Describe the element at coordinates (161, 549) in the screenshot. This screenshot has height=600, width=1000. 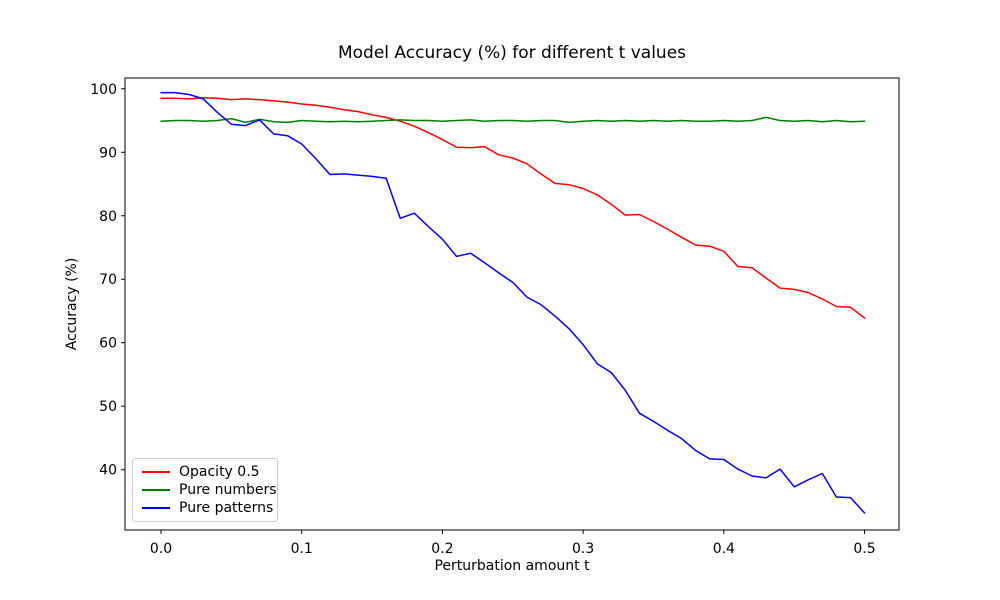
I see `x-tick-label: 0.0` at that location.